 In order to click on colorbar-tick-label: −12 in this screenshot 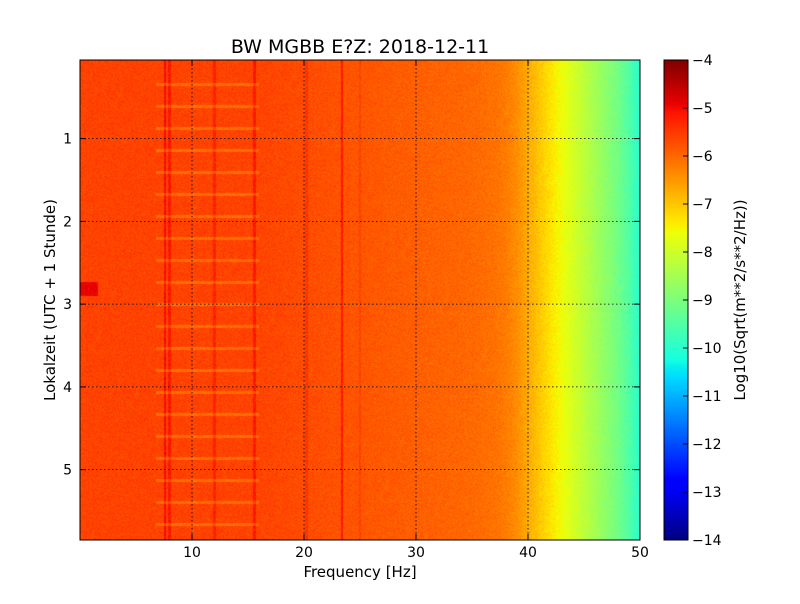, I will do `click(707, 445)`.